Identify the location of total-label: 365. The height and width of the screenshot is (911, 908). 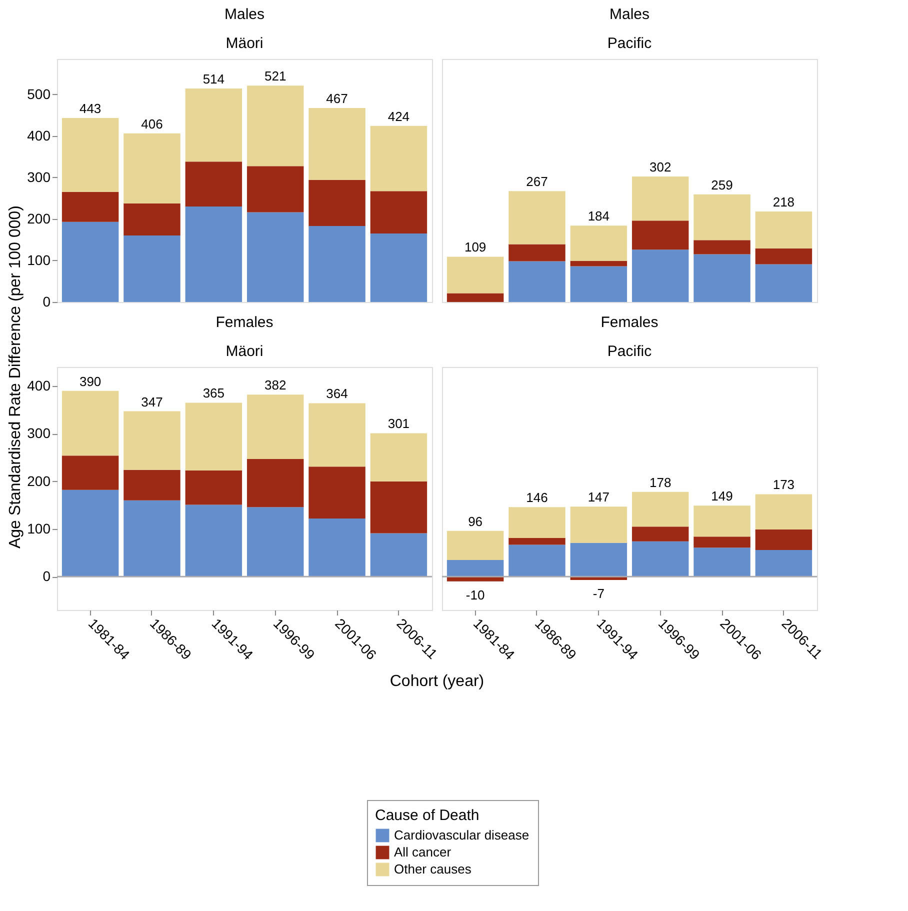
(213, 393).